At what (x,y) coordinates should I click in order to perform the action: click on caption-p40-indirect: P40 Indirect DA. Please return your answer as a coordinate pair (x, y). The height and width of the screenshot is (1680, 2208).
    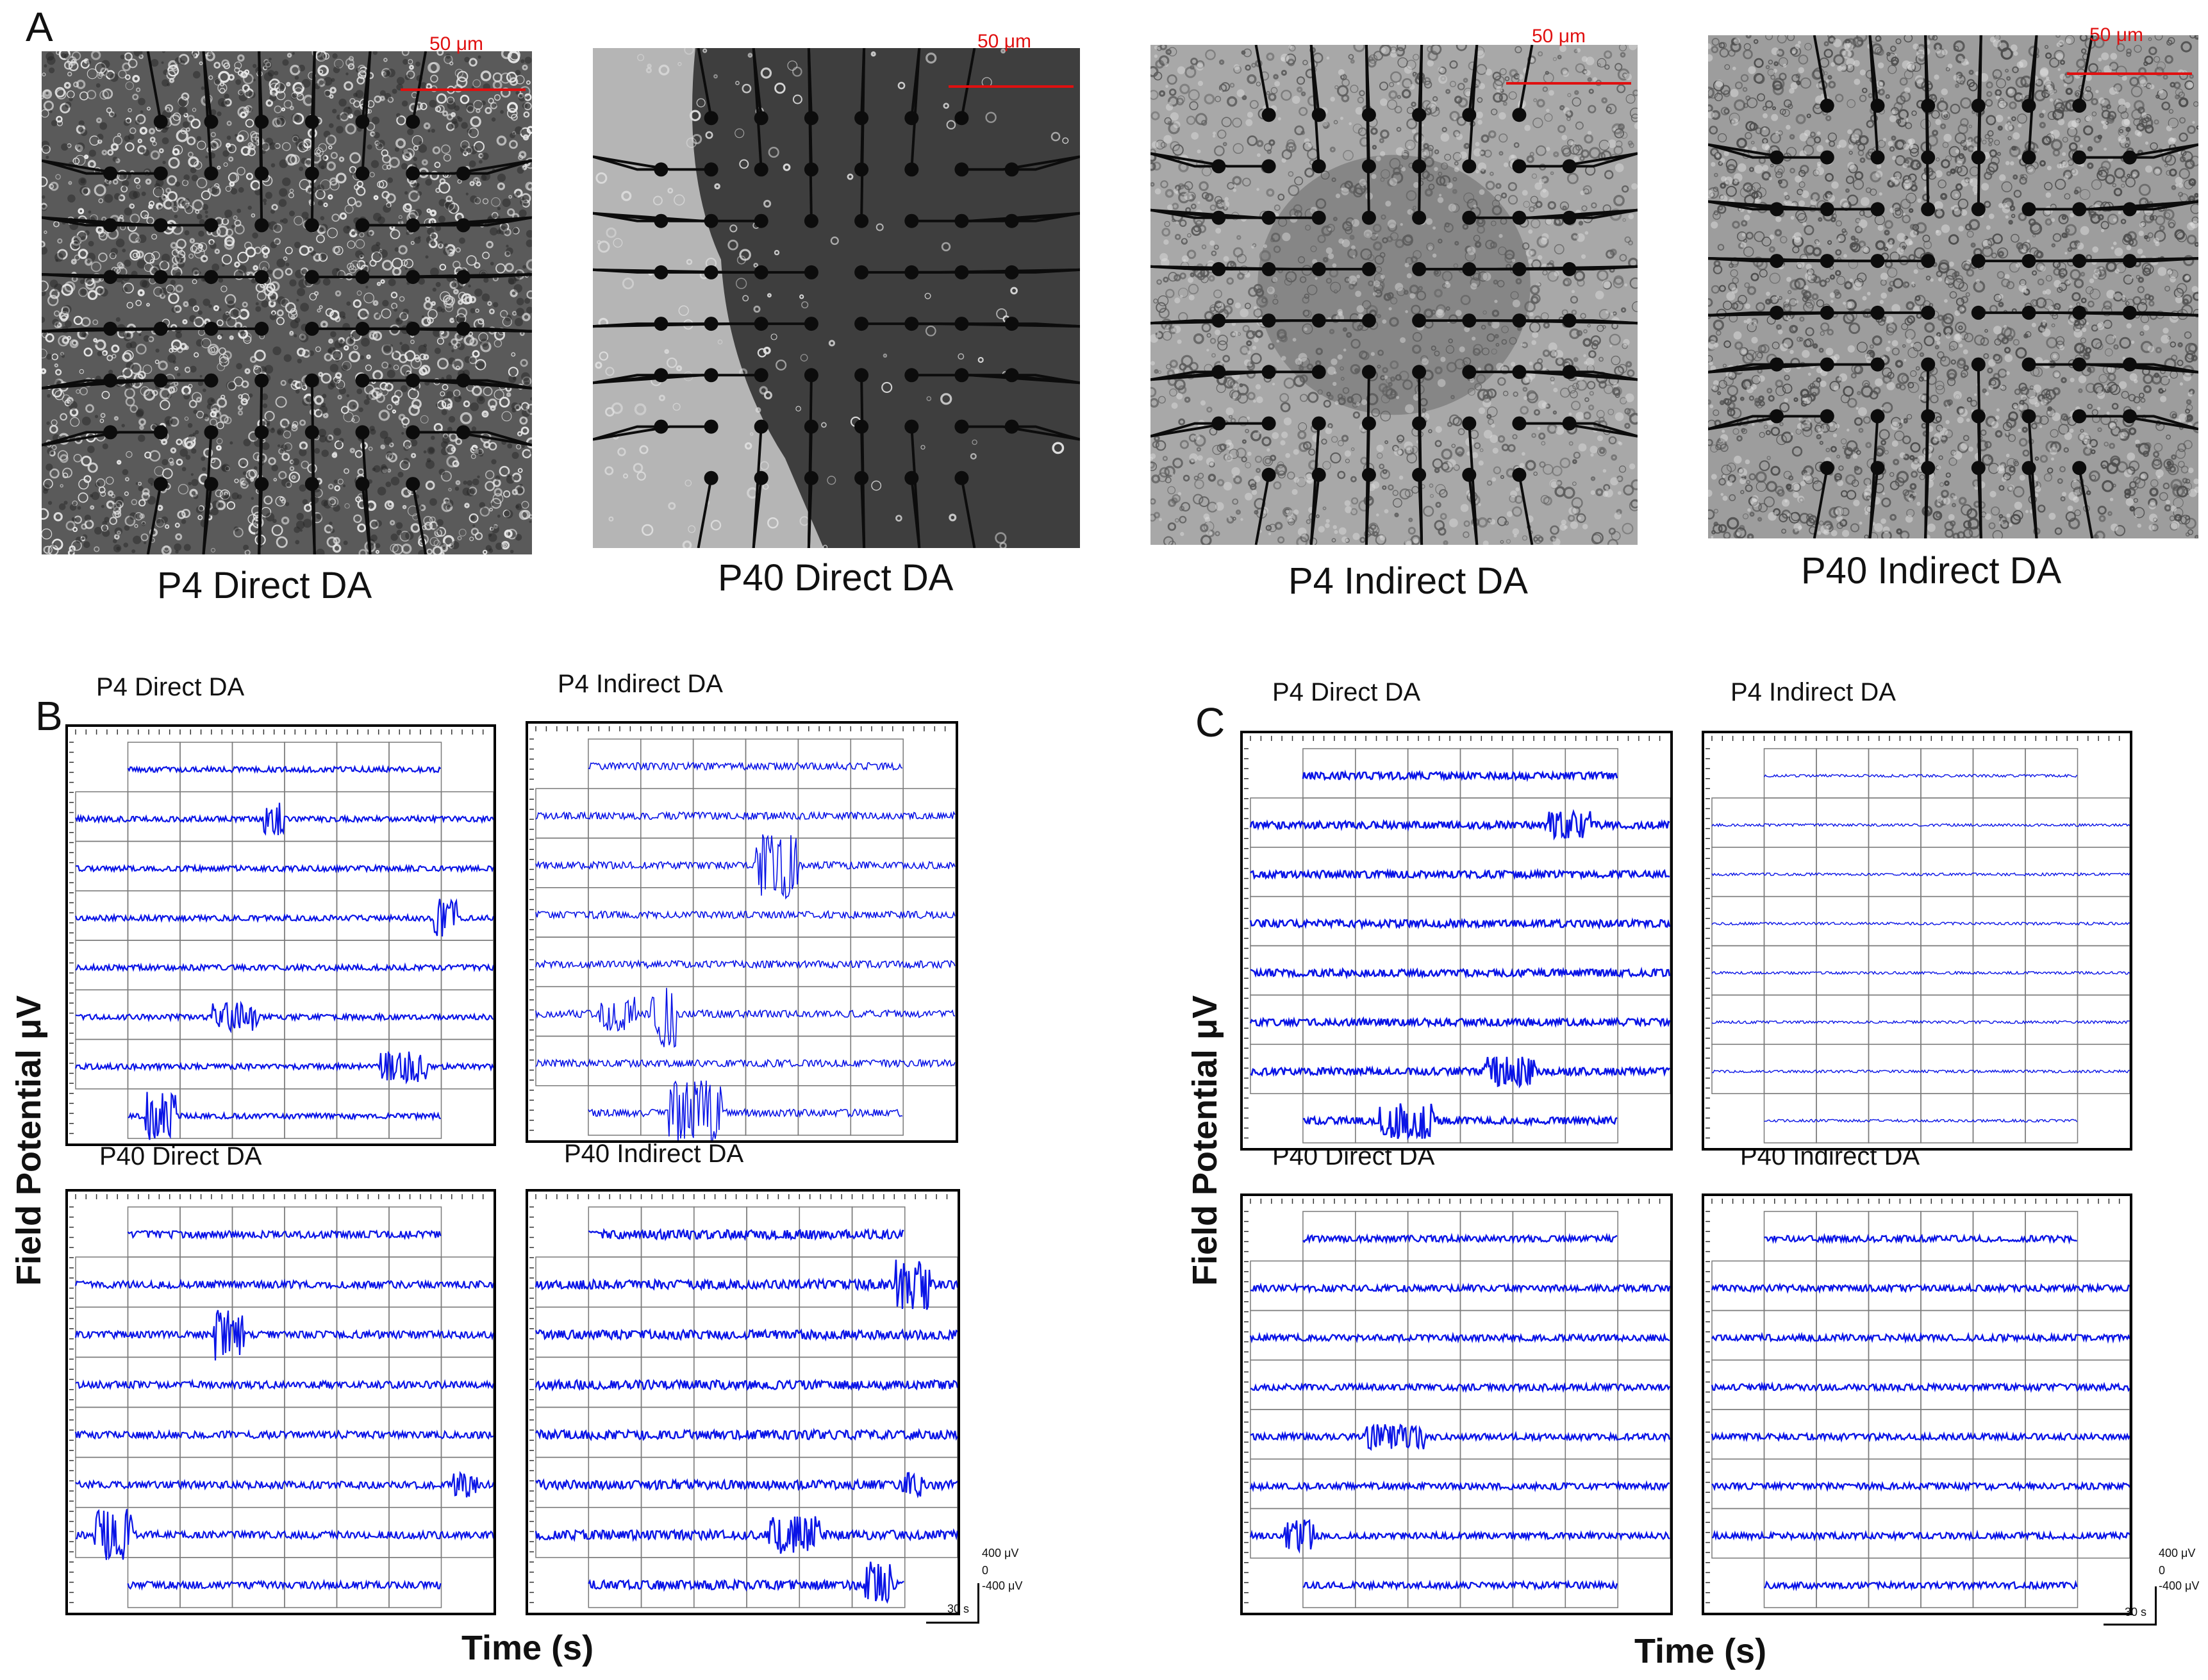
    Looking at the image, I should click on (1931, 571).